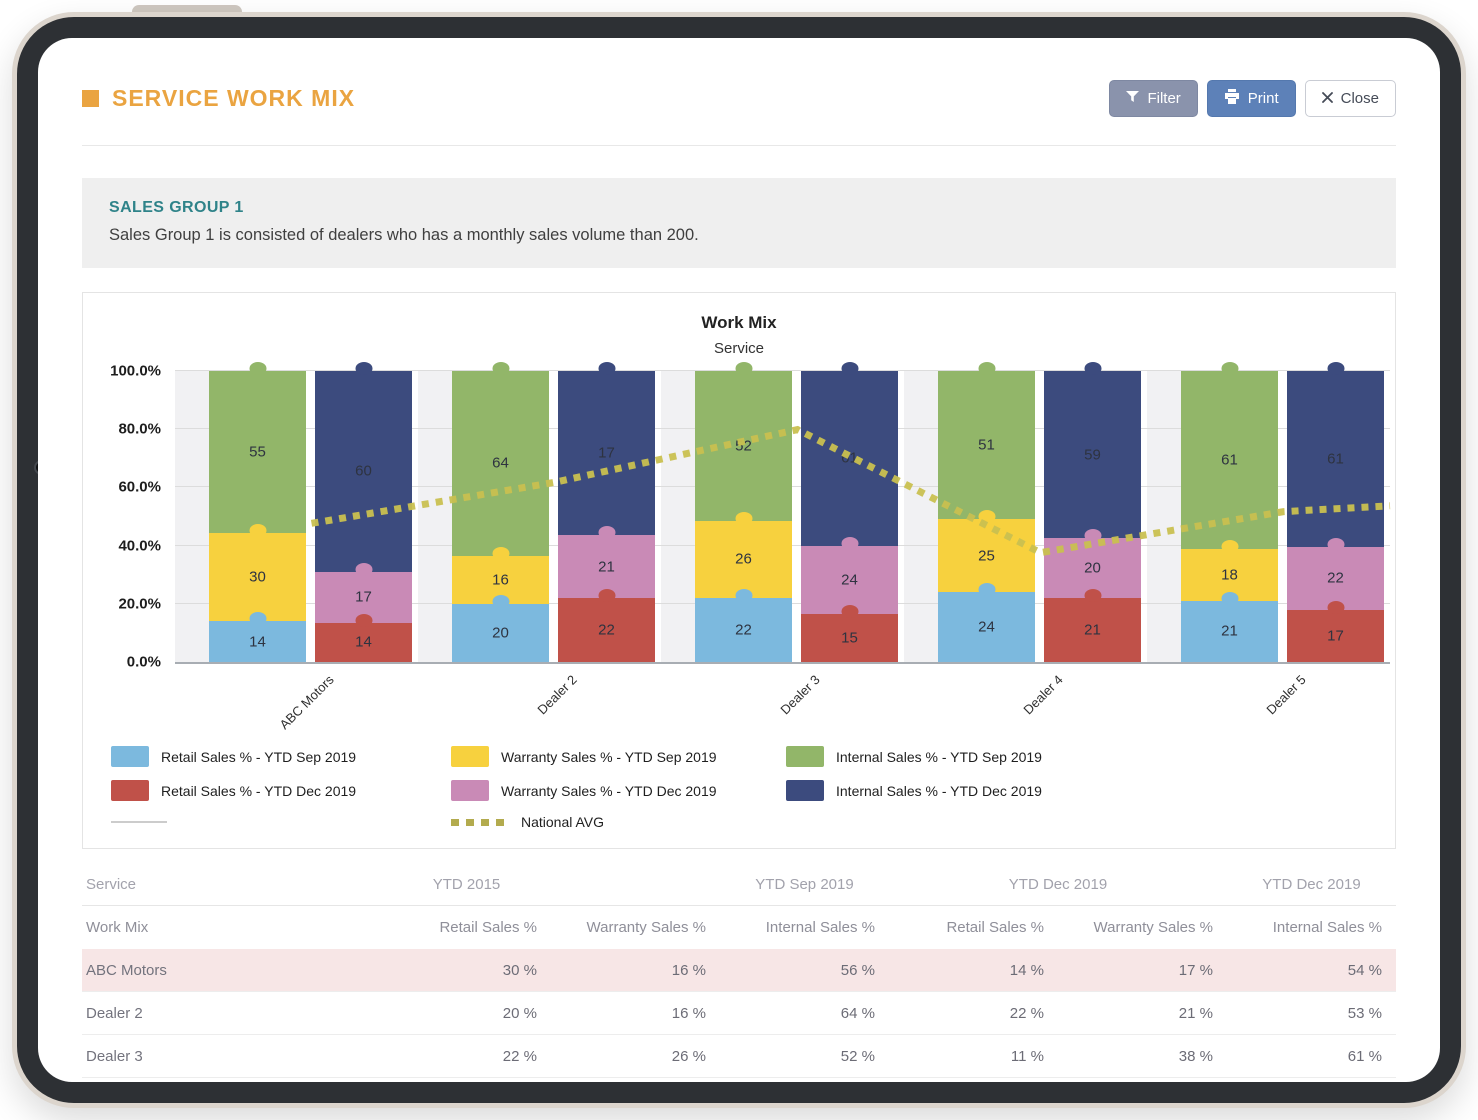  I want to click on filter-button: Filter, so click(1153, 98).